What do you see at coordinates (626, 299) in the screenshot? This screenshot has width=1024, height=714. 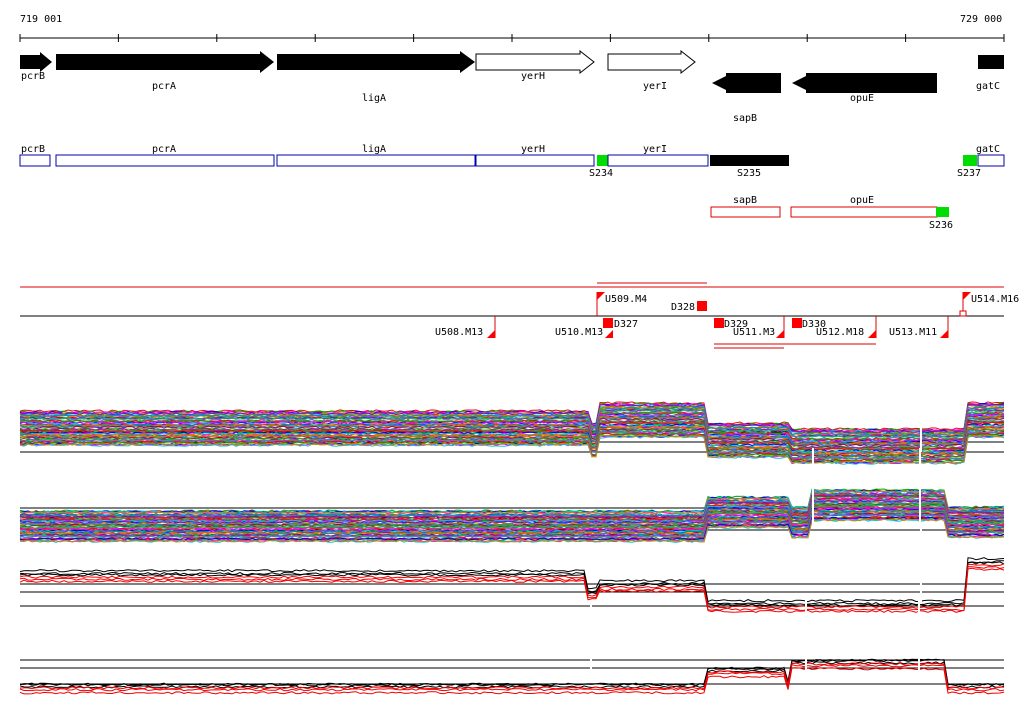 I see `transcript-label-U509-M4: U509.M4` at bounding box center [626, 299].